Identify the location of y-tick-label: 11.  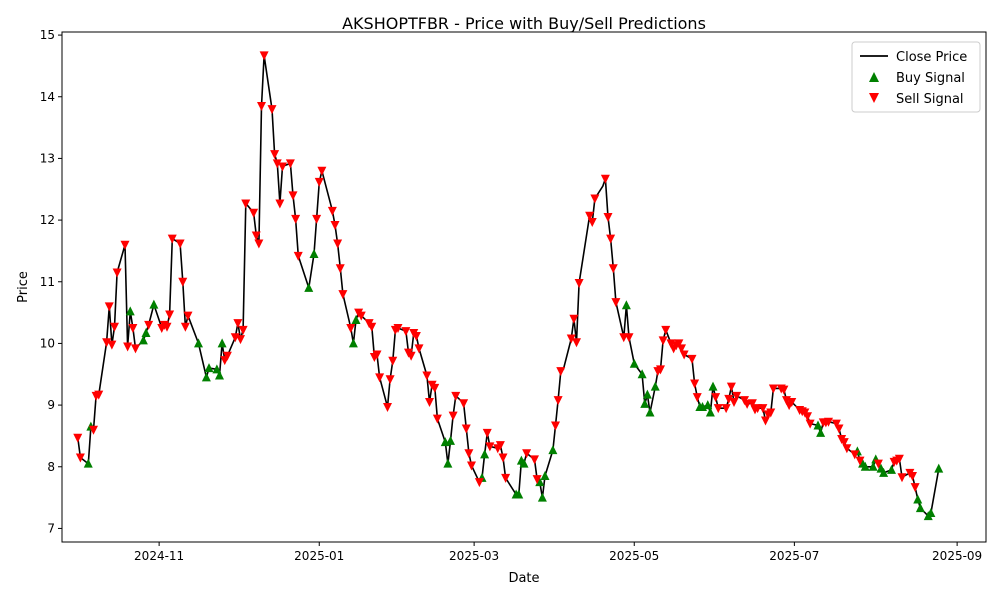
(47, 282).